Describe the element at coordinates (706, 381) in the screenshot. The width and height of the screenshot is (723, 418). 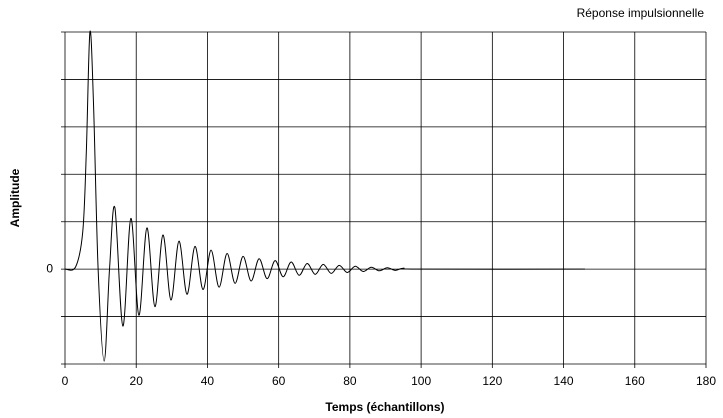
I see `x-tick-label: 180` at that location.